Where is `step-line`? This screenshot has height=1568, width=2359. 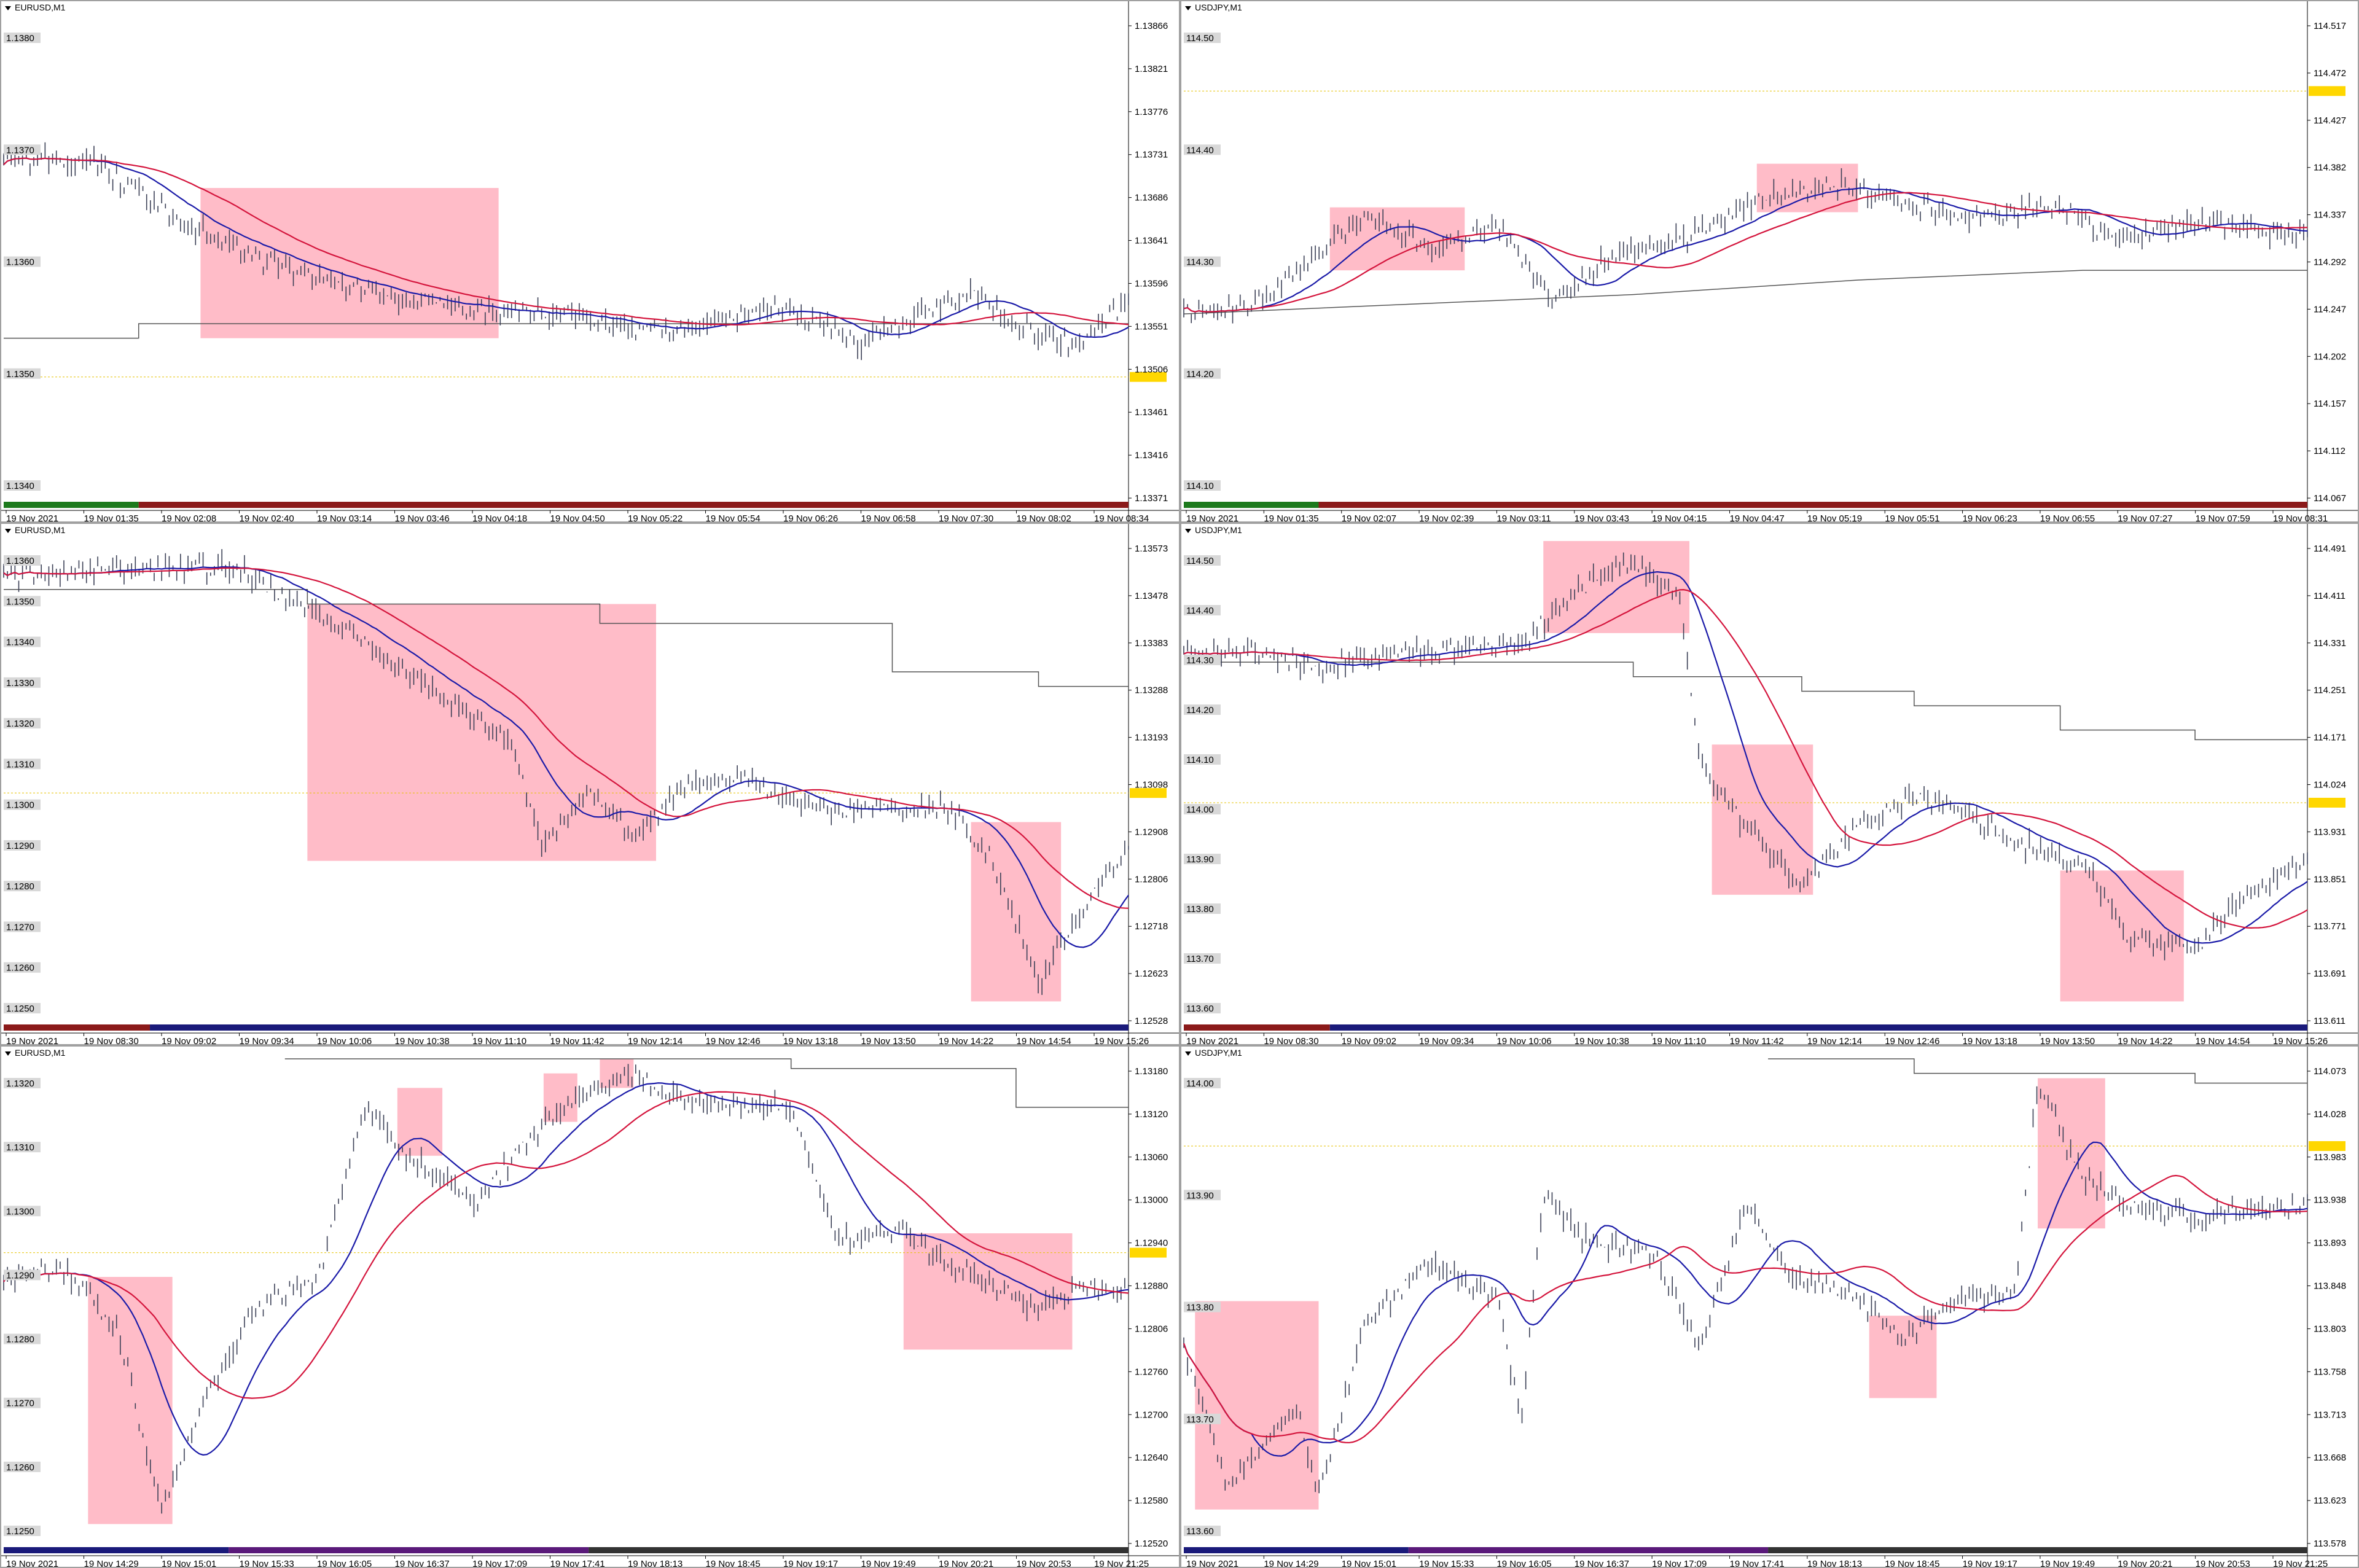 step-line is located at coordinates (706, 1083).